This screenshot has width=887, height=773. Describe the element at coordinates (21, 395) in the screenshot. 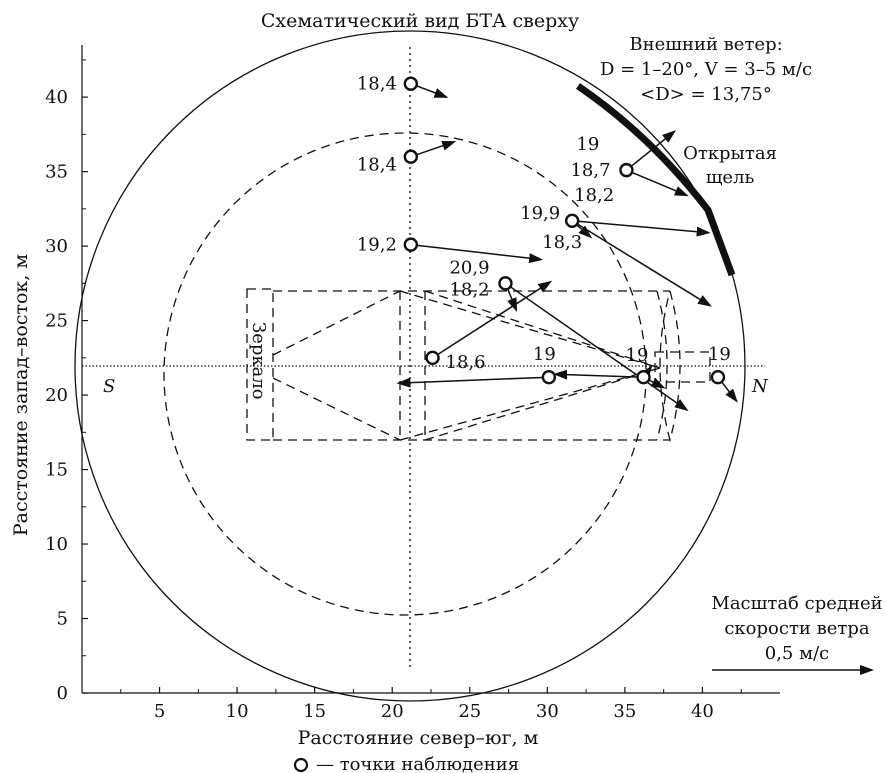

I see `y-axis-title: Расстояние запад–восток, м` at that location.